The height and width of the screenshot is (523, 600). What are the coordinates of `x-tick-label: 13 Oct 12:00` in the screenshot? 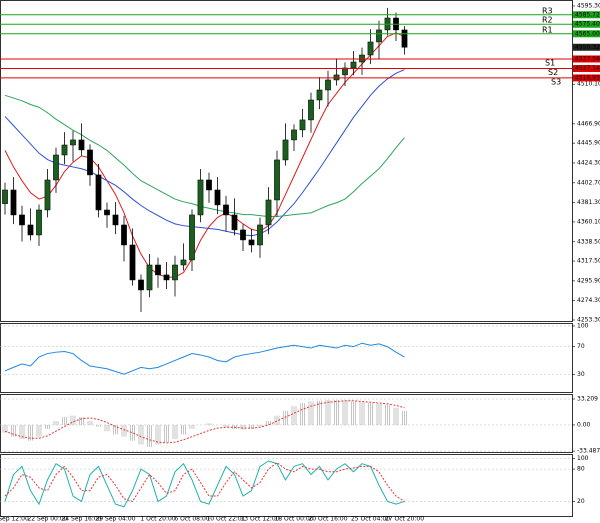 It's located at (259, 519).